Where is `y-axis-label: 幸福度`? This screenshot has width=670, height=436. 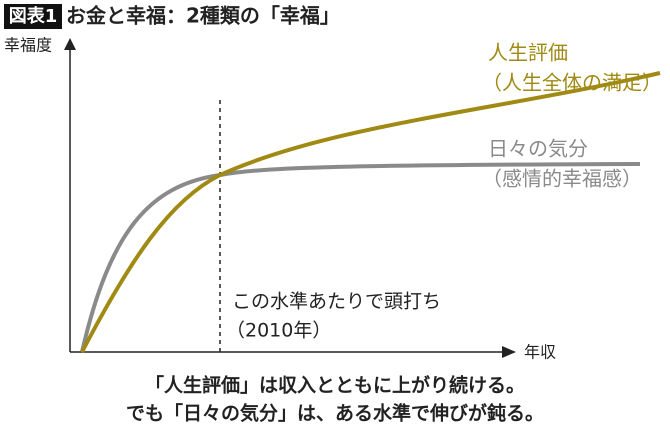
y-axis-label: 幸福度 is located at coordinates (28, 45).